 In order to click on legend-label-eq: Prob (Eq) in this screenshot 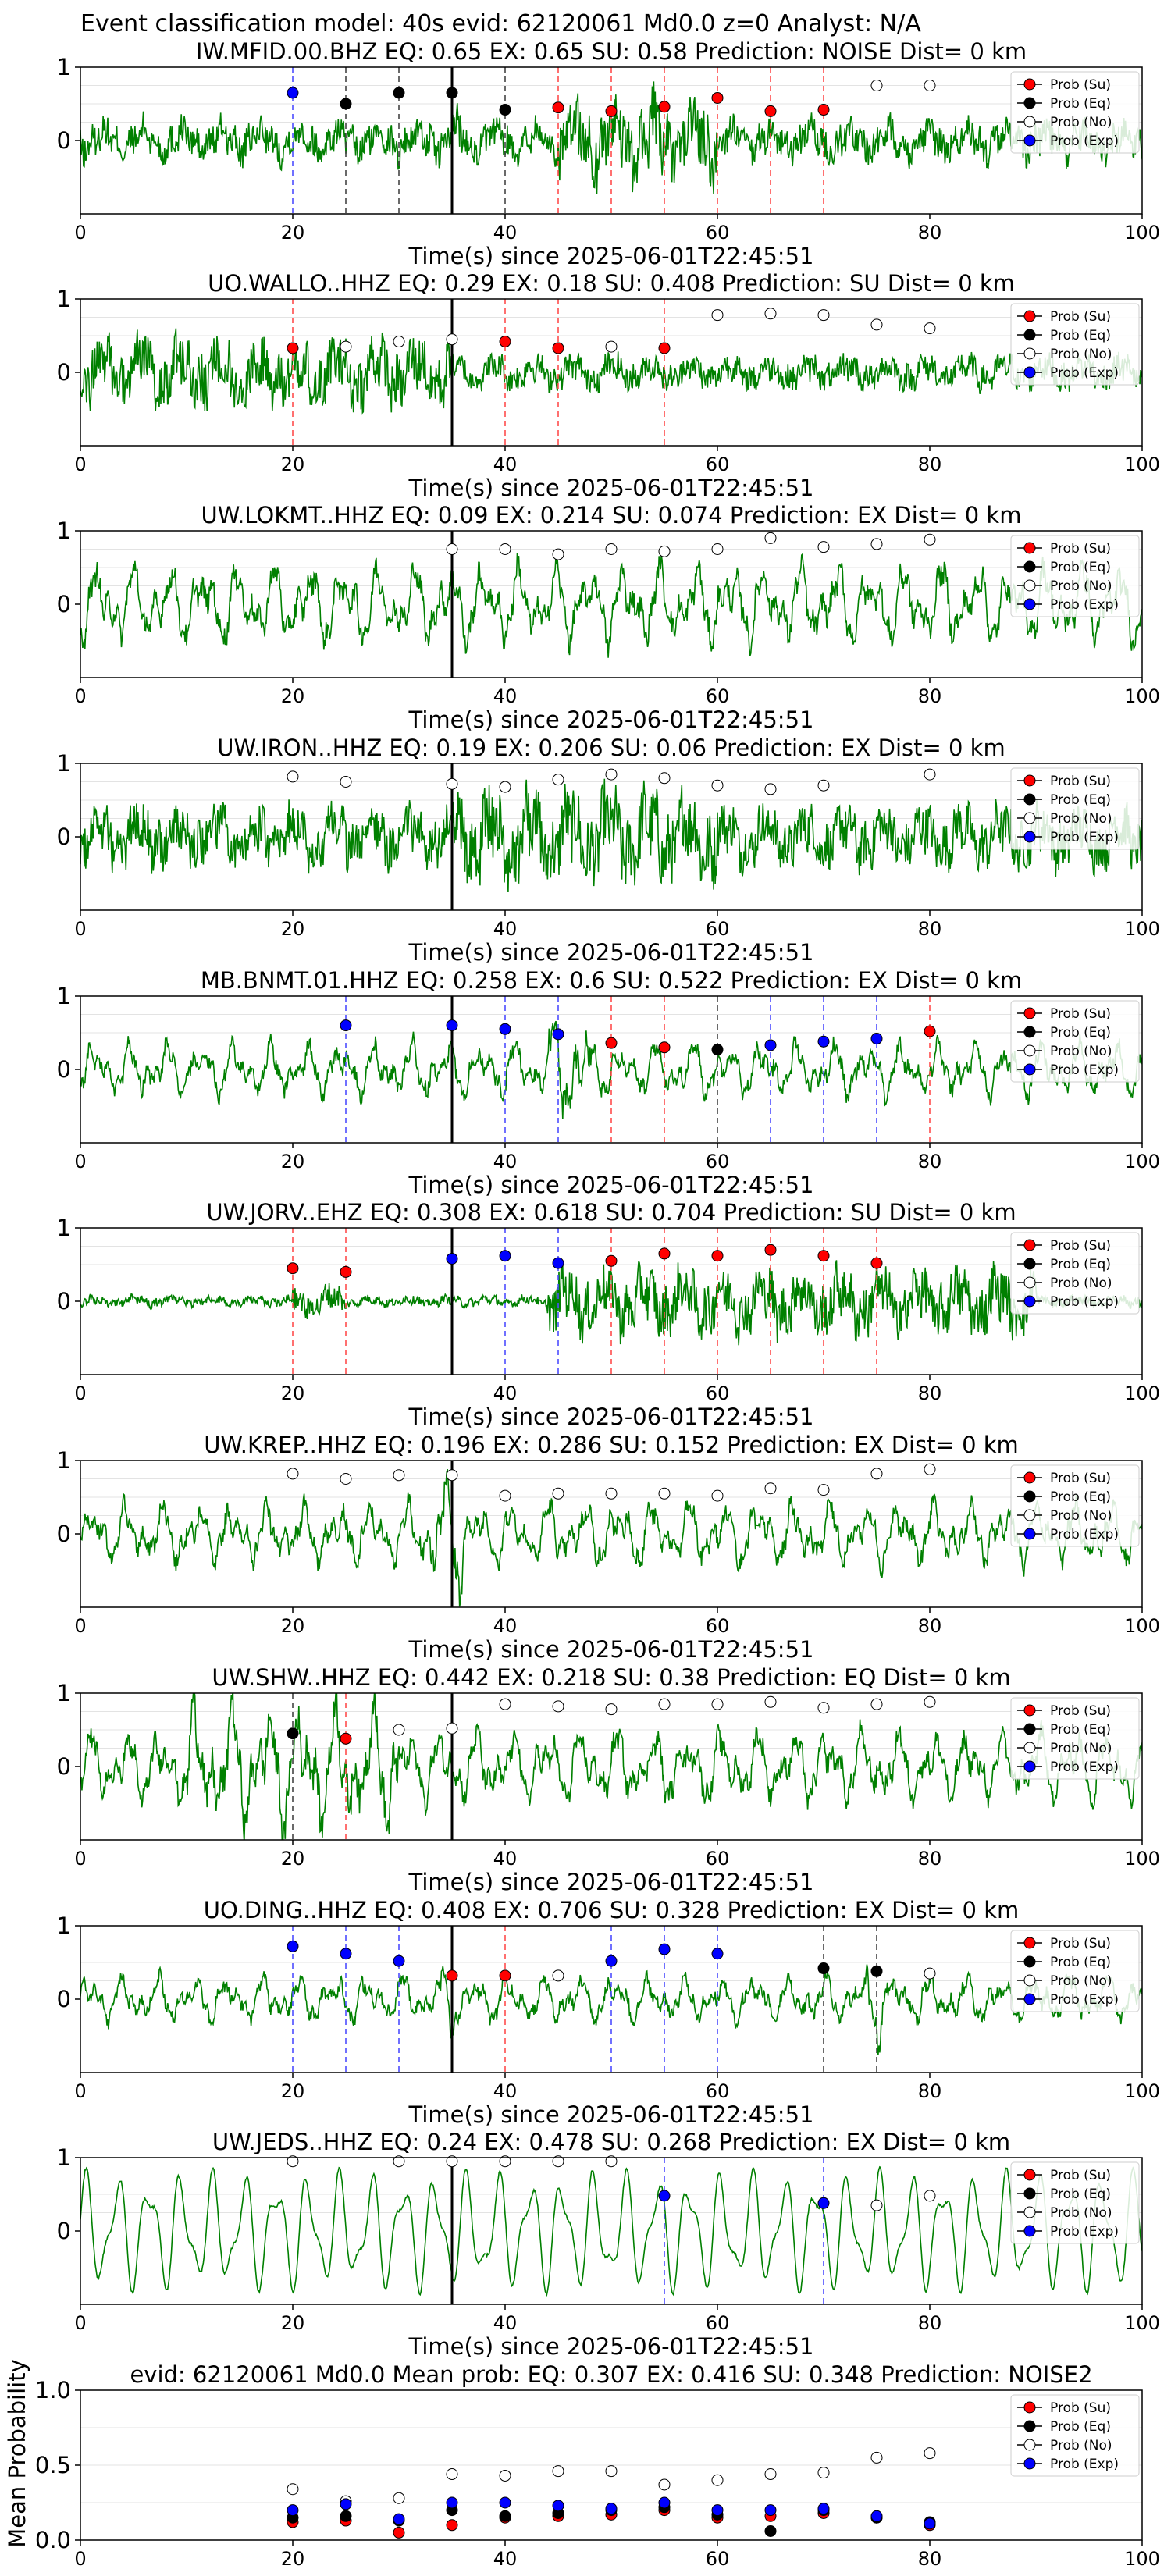, I will do `click(1080, 335)`.